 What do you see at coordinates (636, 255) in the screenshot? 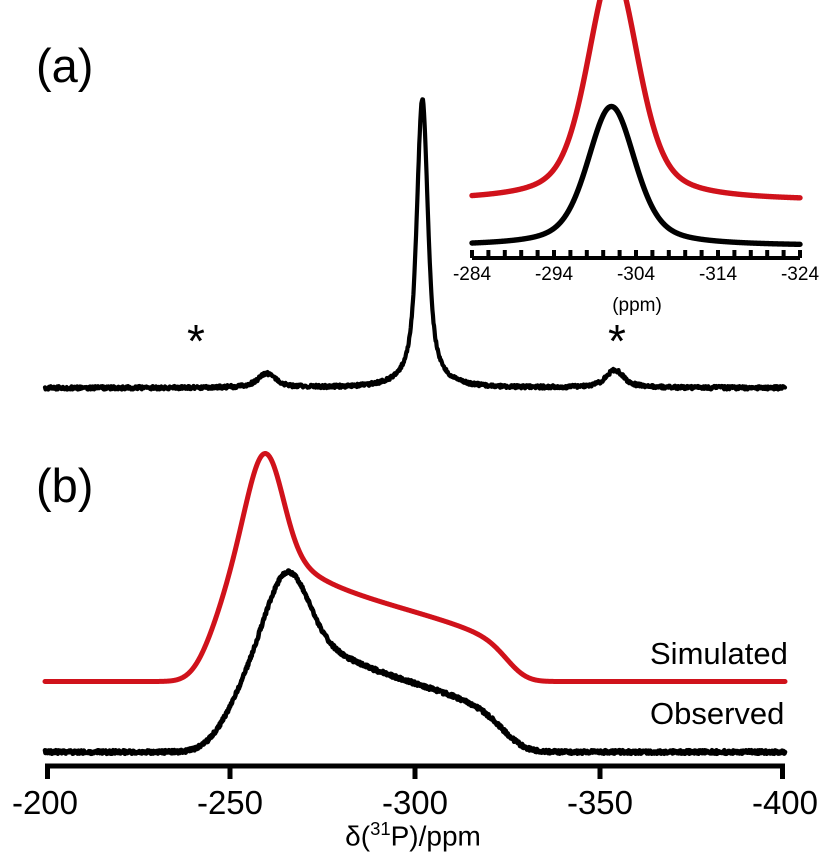
I see `inset-axis` at bounding box center [636, 255].